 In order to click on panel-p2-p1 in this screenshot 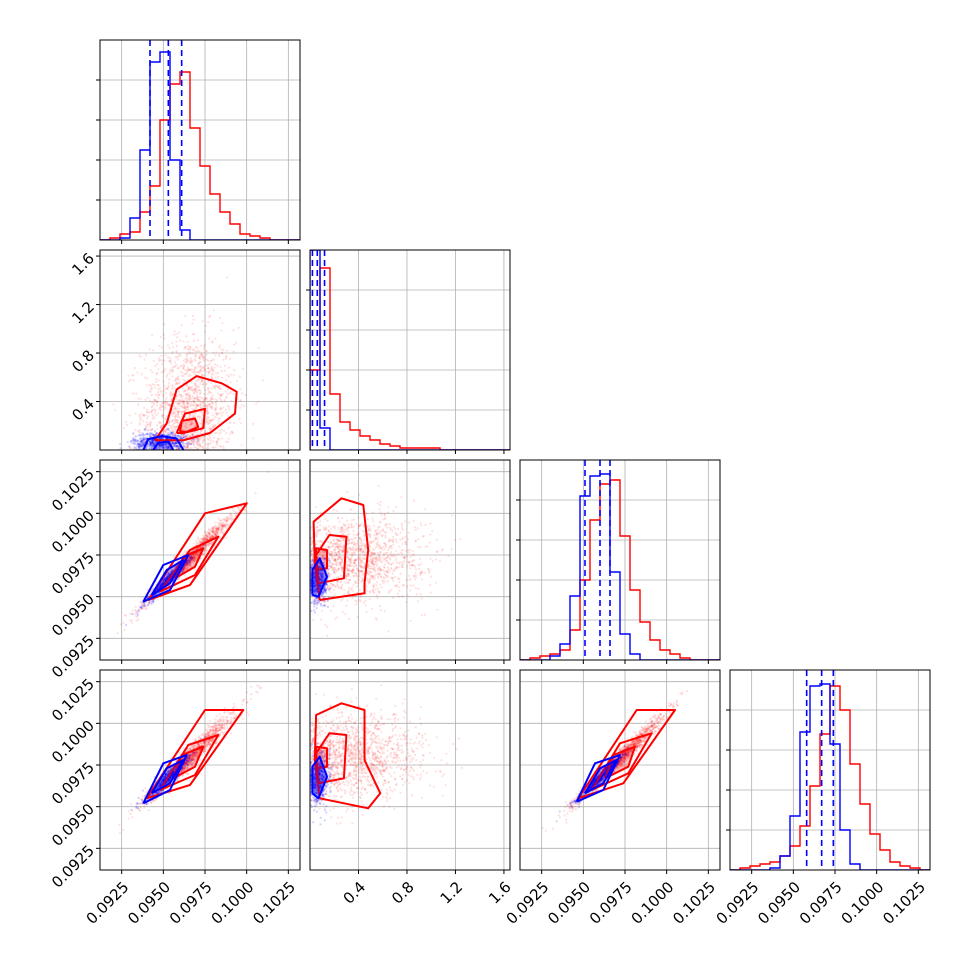, I will do `click(410, 561)`.